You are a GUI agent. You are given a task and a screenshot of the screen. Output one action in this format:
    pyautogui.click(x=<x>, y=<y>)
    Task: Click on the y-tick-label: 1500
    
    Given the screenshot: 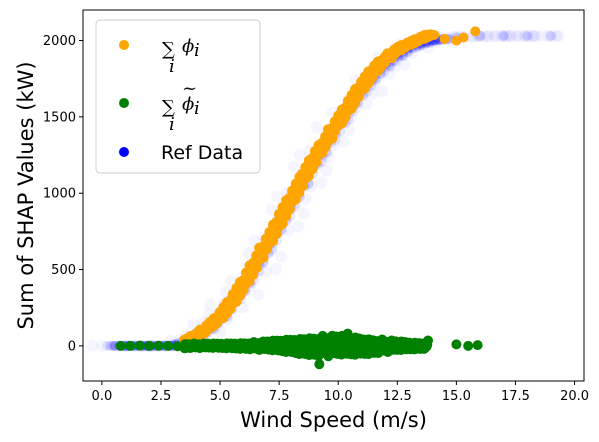 What is the action you would take?
    pyautogui.click(x=59, y=117)
    